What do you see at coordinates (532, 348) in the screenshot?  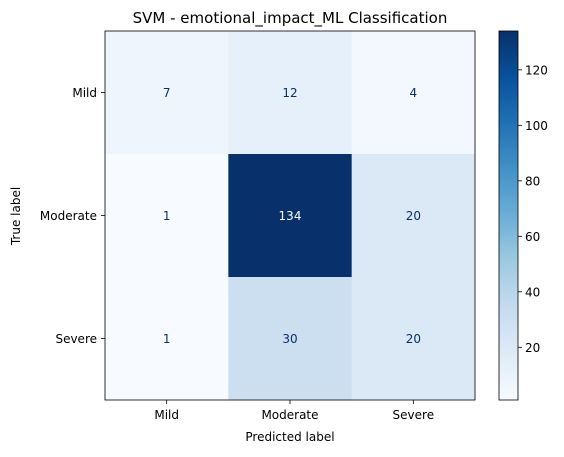 I see `colorbar-tick-label: 20` at bounding box center [532, 348].